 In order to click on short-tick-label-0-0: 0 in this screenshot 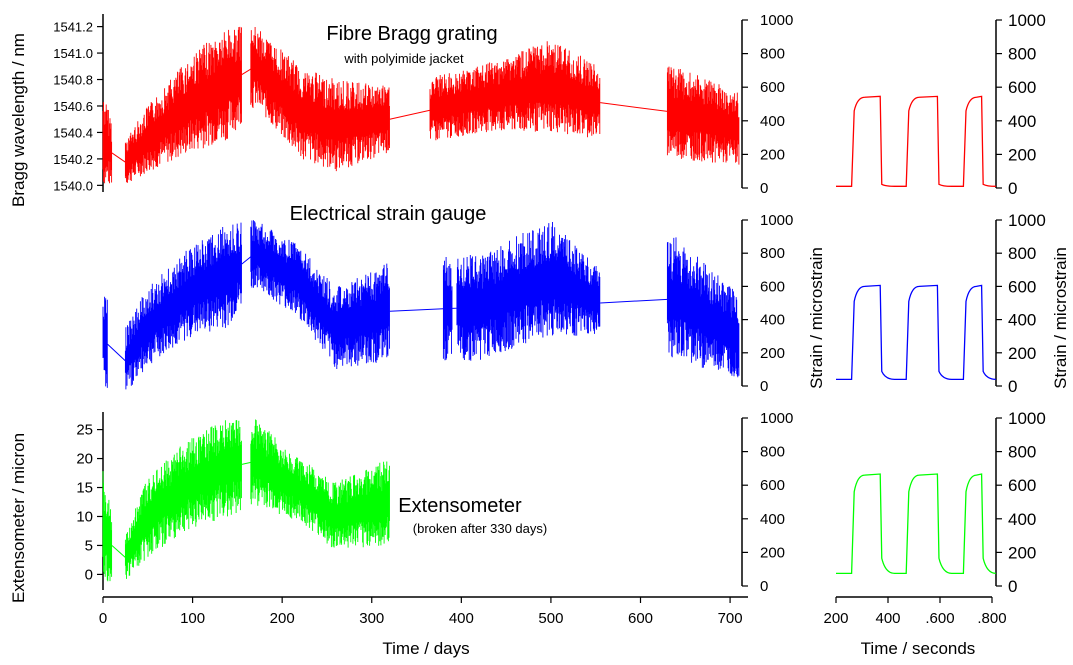, I will do `click(1012, 188)`.